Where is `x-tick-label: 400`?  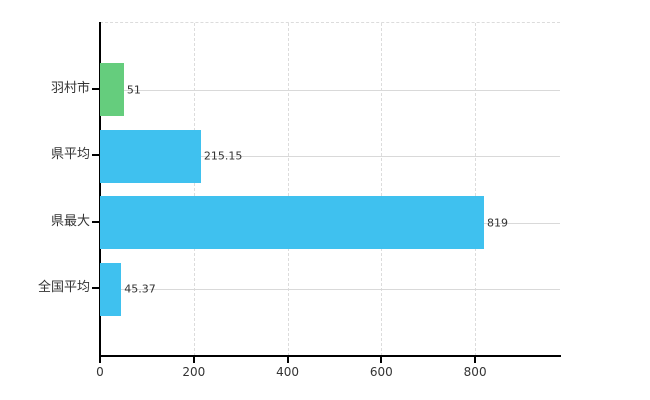
x-tick-label: 400 is located at coordinates (288, 372).